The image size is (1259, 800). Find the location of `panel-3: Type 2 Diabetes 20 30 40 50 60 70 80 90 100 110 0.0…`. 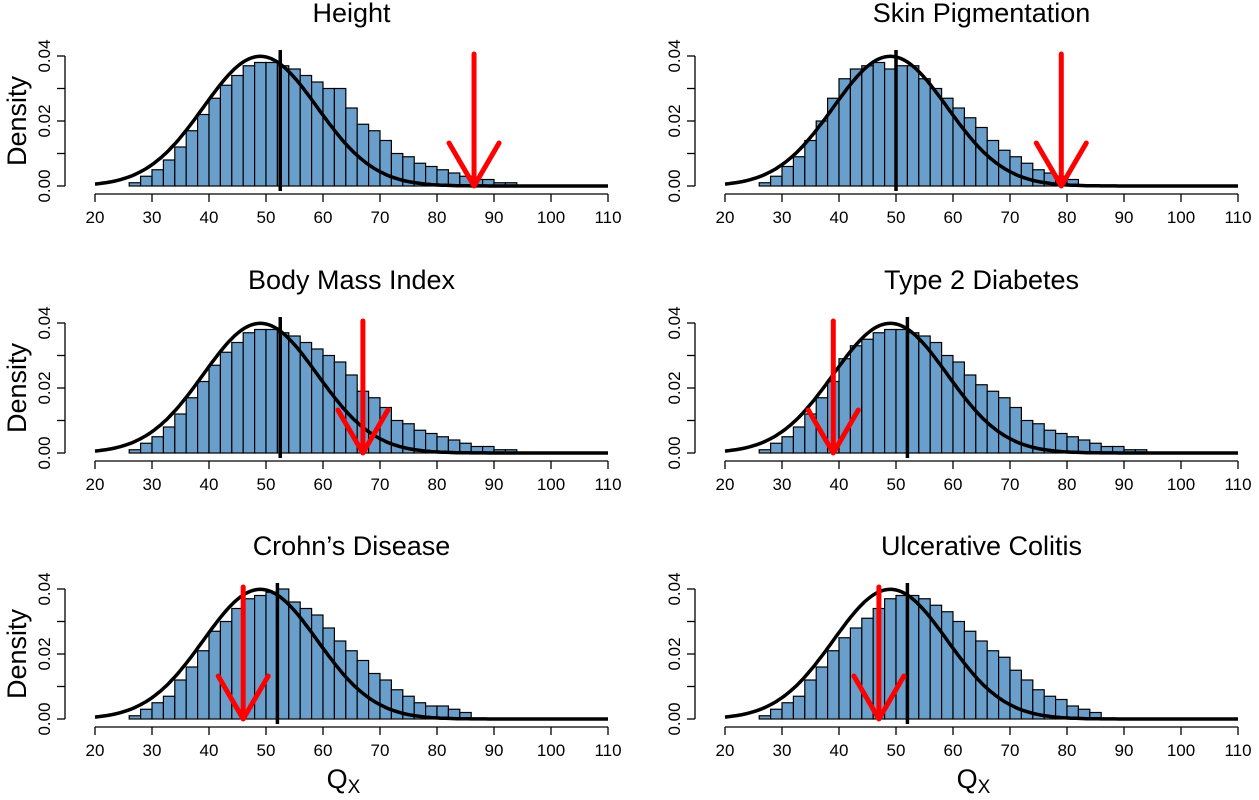

panel-3: Type 2 Diabetes 20 30 40 50 60 70 80 90 100 110 0.0… is located at coordinates (958, 379).